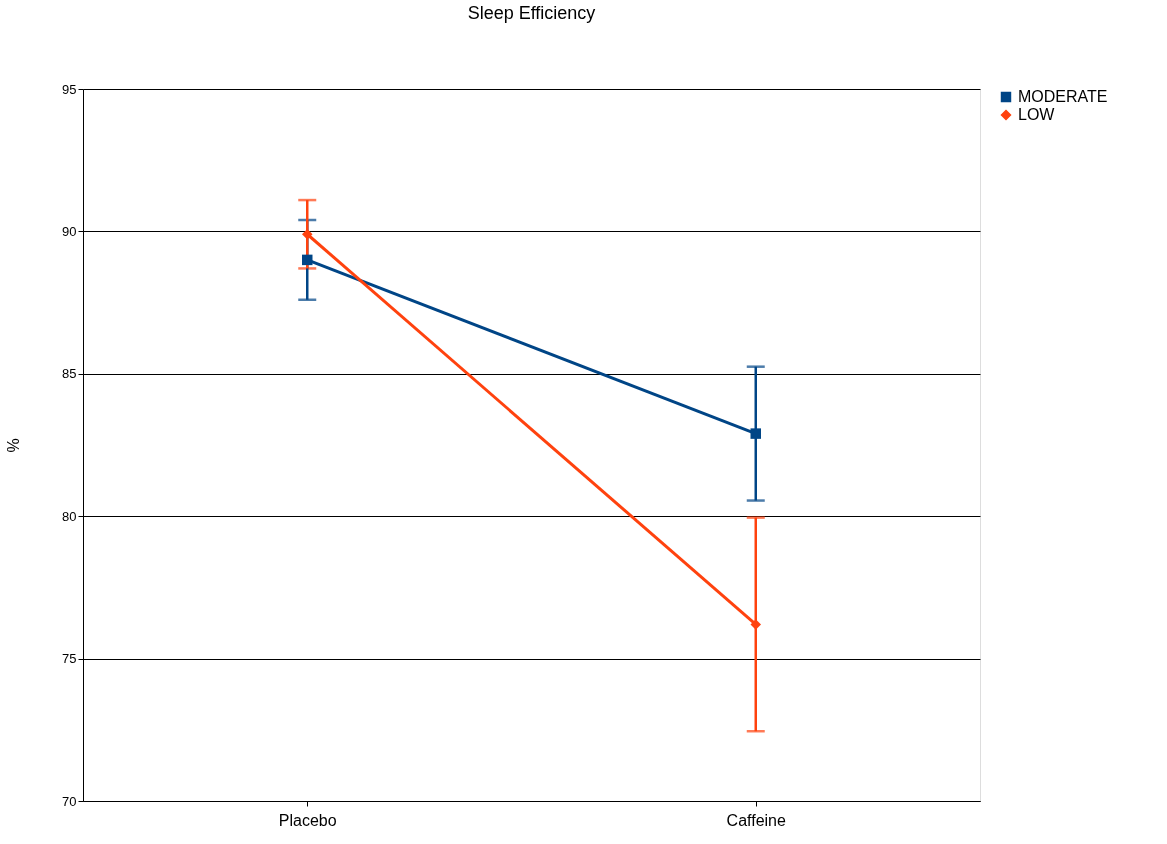 Image resolution: width=1167 pixels, height=844 pixels. Describe the element at coordinates (69, 516) in the screenshot. I see `y-tick-label: 80` at that location.